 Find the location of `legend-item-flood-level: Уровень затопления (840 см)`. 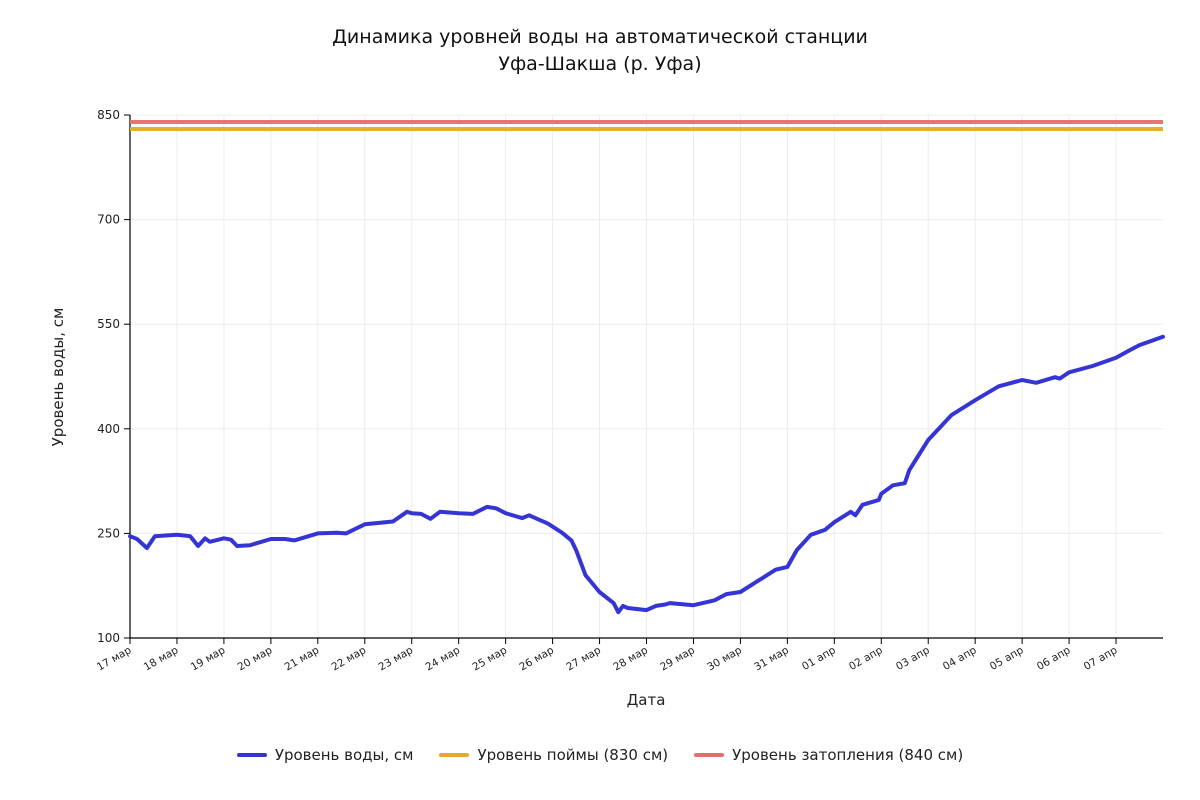

legend-item-flood-level: Уровень затопления (840 см) is located at coordinates (828, 755).